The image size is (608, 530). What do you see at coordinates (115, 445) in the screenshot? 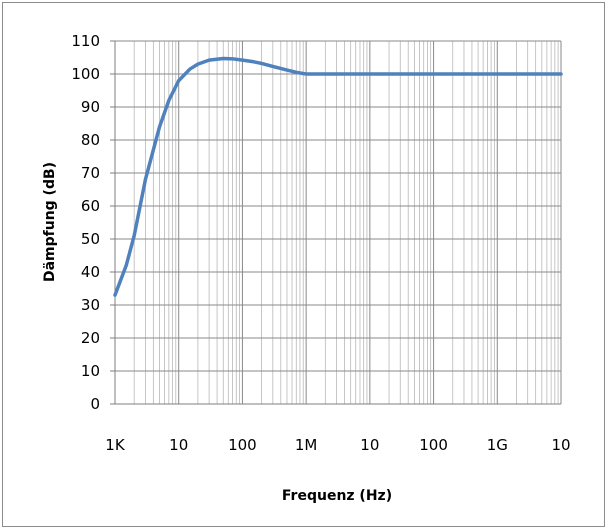
I see `x-tick-label: 1K` at bounding box center [115, 445].